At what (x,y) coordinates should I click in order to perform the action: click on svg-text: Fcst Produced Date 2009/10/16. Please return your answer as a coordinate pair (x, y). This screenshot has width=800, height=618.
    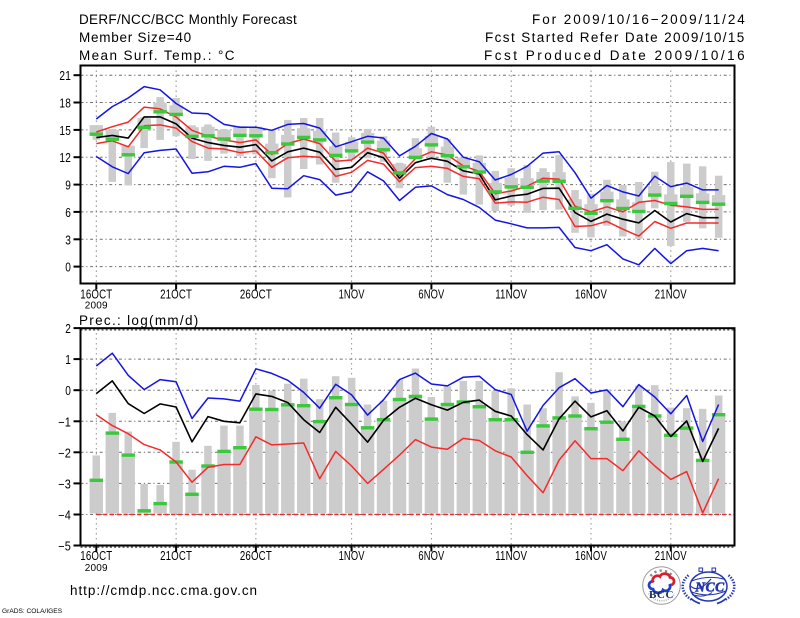
    Looking at the image, I should click on (615, 55).